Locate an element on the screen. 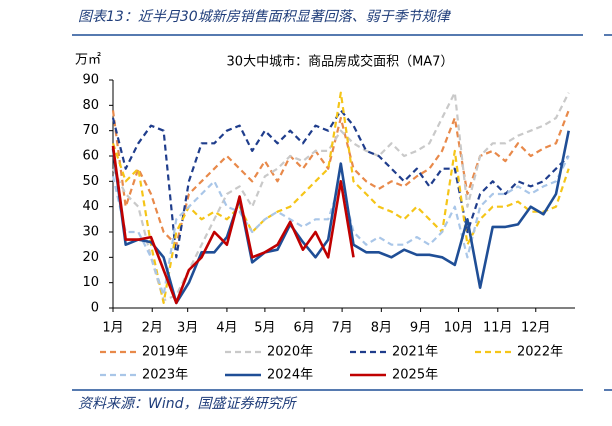 This screenshot has width=612, height=426. footer-source: 资料来源：Wind，国盛证券研究所 is located at coordinates (187, 404).